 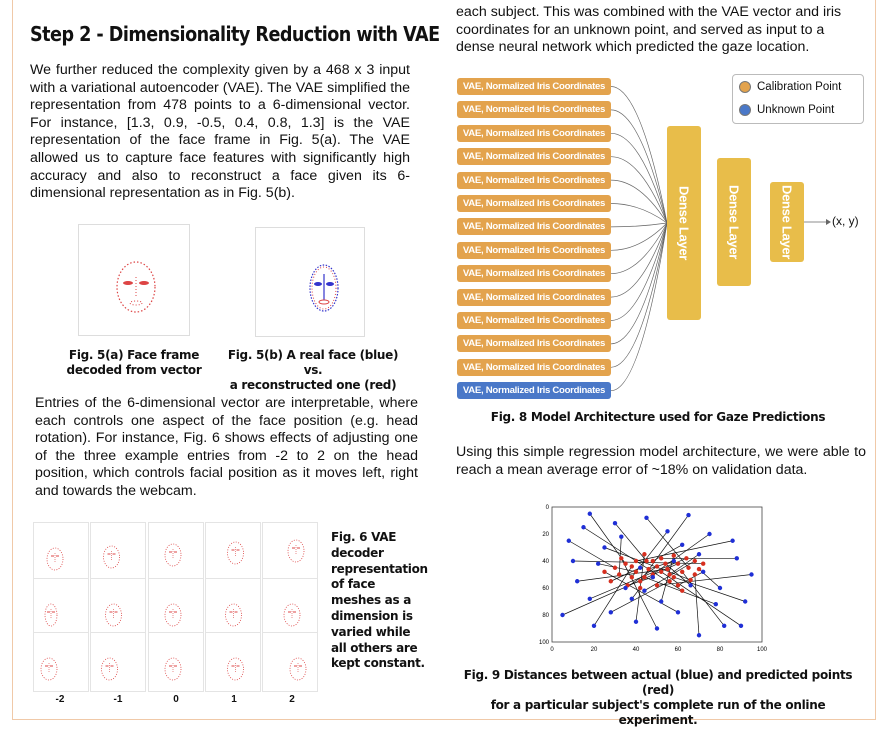 I want to click on face-real-vs-reconstructed, so click(x=324, y=288).